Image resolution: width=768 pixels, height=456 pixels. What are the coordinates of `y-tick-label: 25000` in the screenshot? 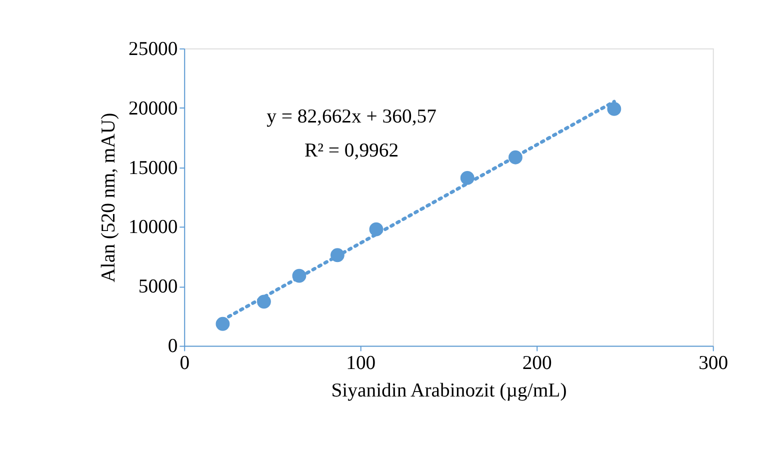 It's located at (153, 49).